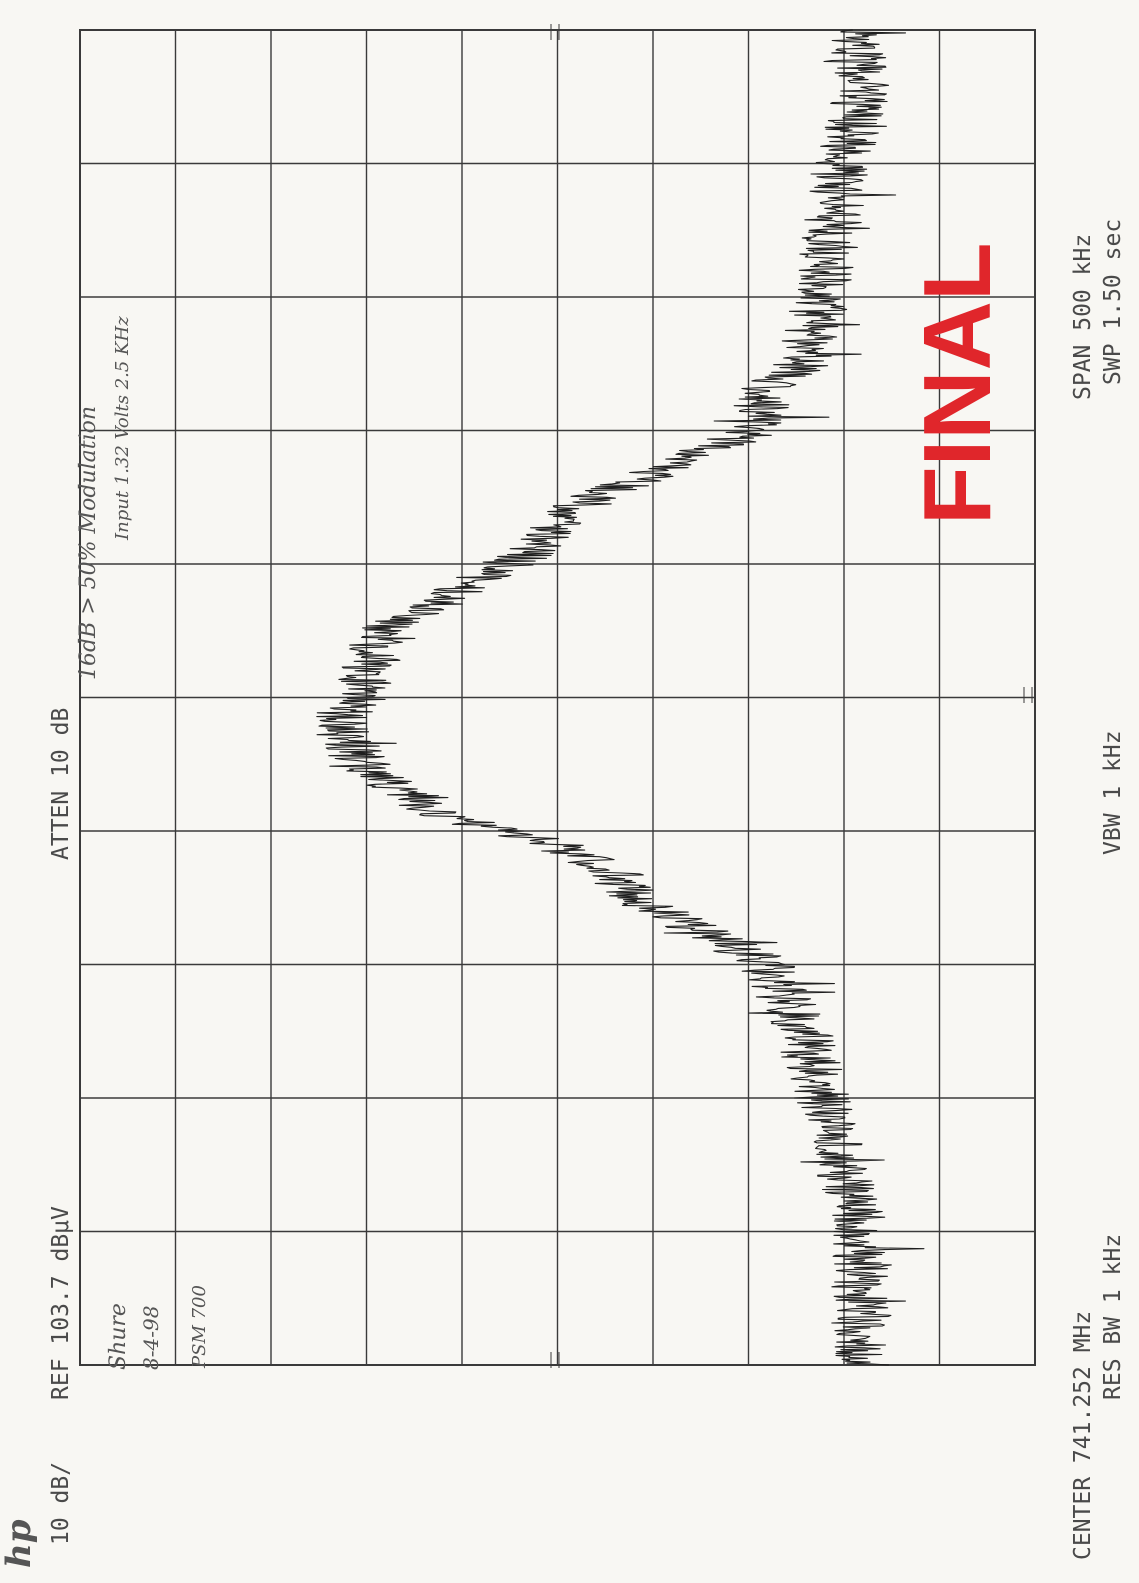 This screenshot has height=1583, width=1139. What do you see at coordinates (199, 1327) in the screenshot?
I see `note-model: PSM 700` at bounding box center [199, 1327].